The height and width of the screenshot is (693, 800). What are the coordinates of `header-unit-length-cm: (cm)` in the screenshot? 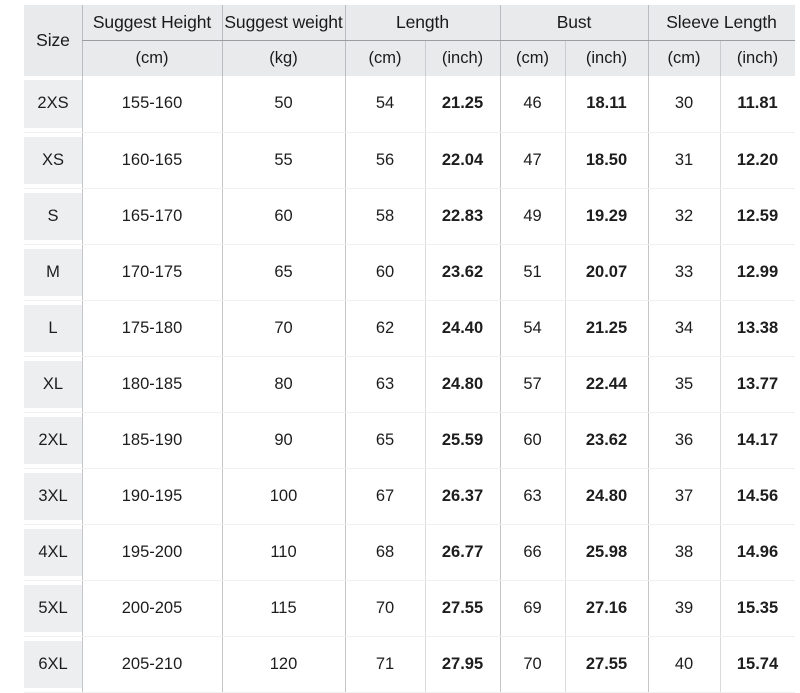 It's located at (385, 58).